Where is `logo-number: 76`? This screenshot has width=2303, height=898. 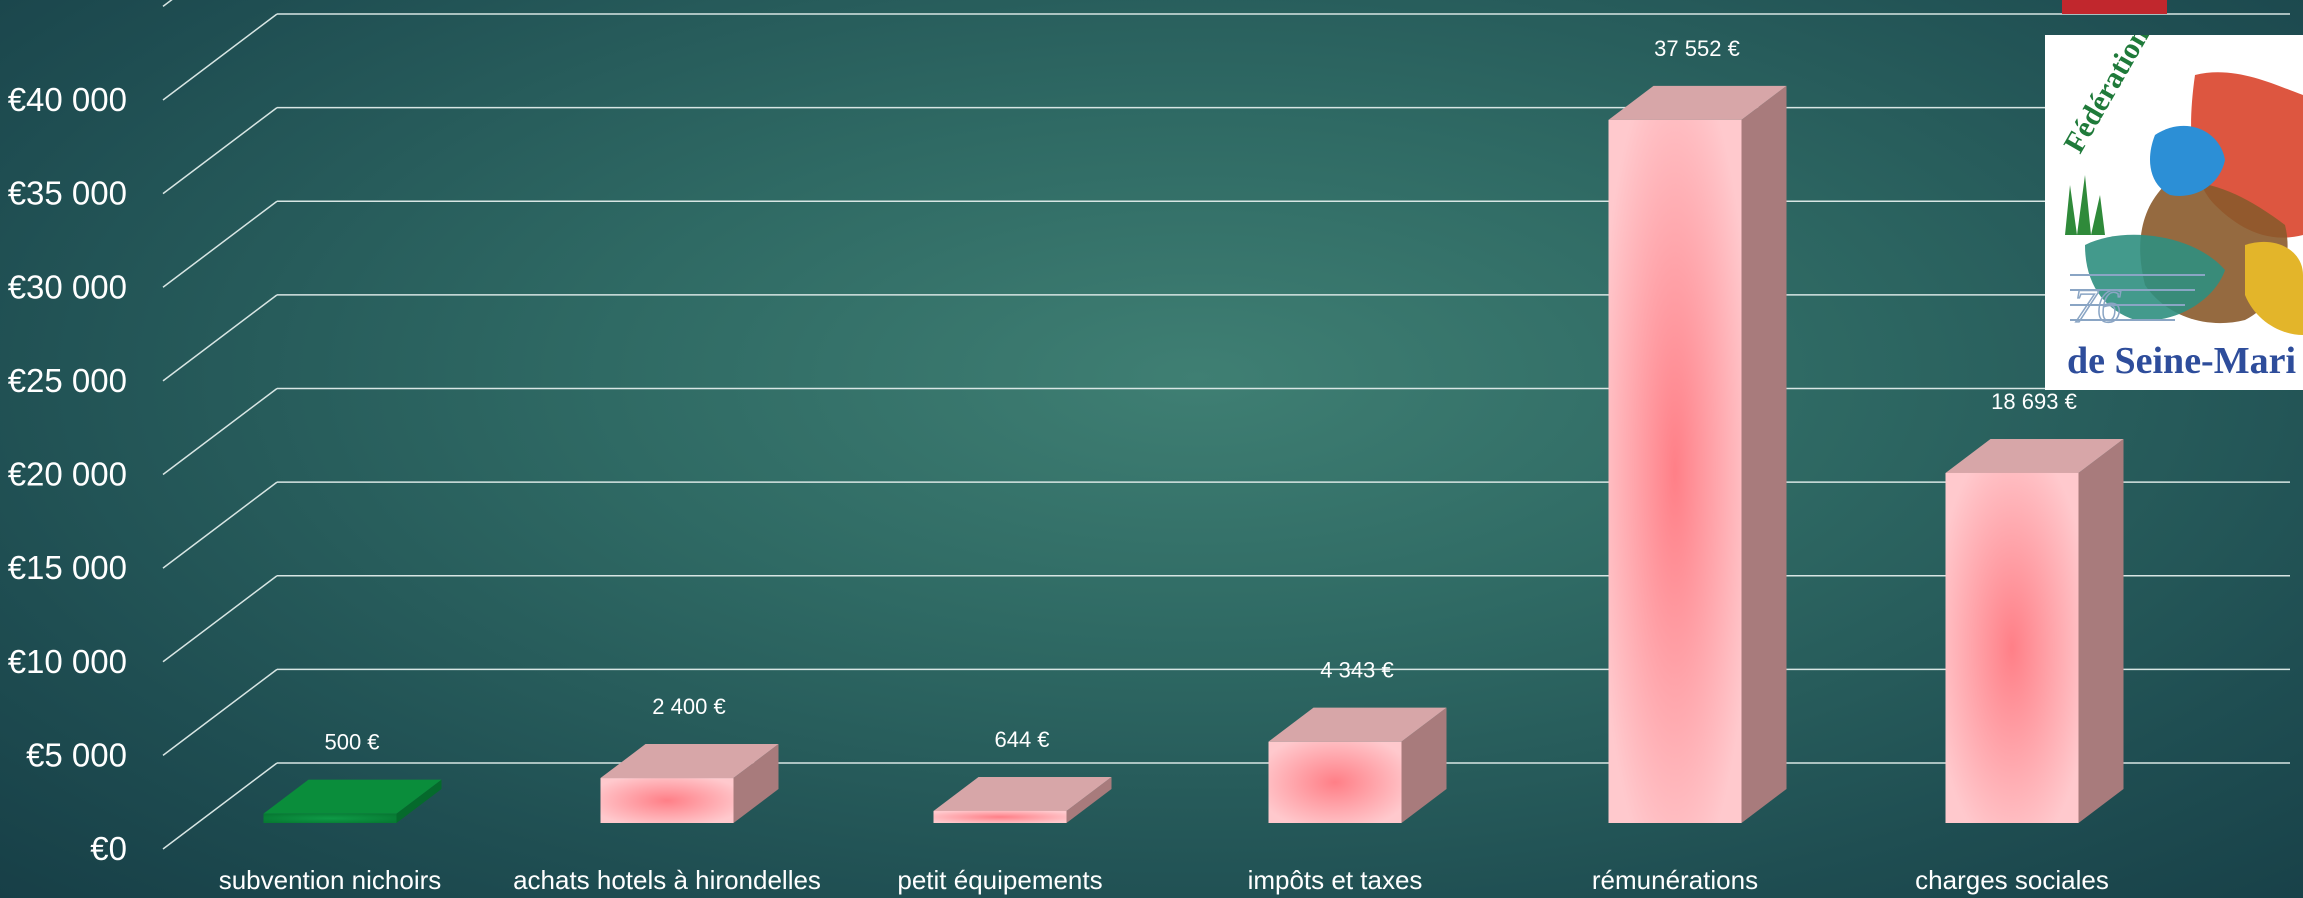 logo-number: 76 is located at coordinates (2097, 306).